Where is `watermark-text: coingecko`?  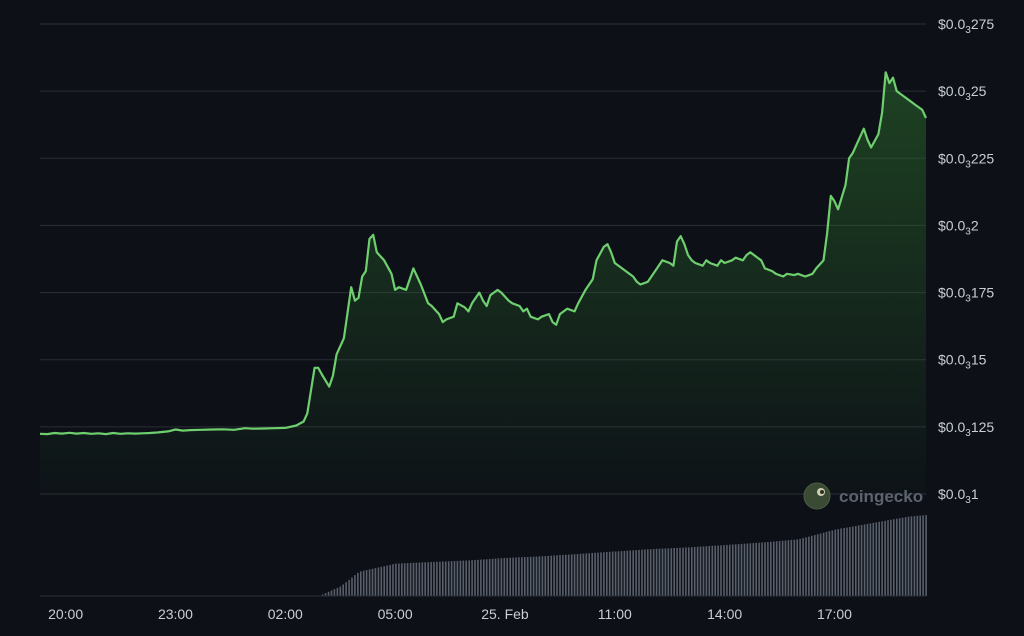 watermark-text: coingecko is located at coordinates (881, 496).